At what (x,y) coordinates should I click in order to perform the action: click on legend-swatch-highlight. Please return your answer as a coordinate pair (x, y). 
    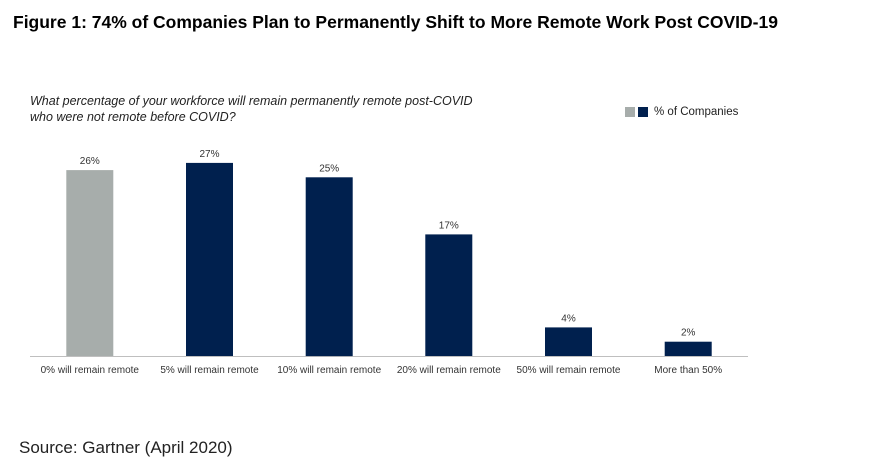
    Looking at the image, I should click on (630, 112).